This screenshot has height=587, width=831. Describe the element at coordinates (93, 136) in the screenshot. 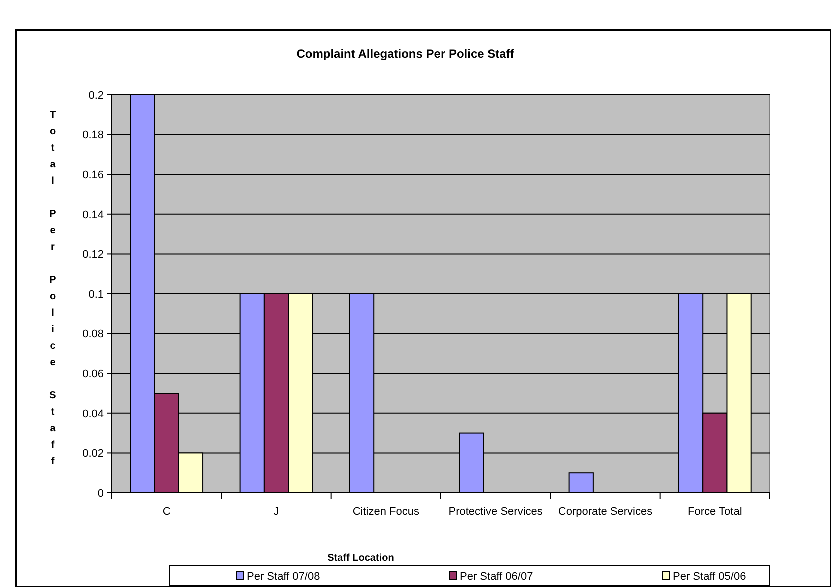

I see `y-tick-label: 0.18` at that location.